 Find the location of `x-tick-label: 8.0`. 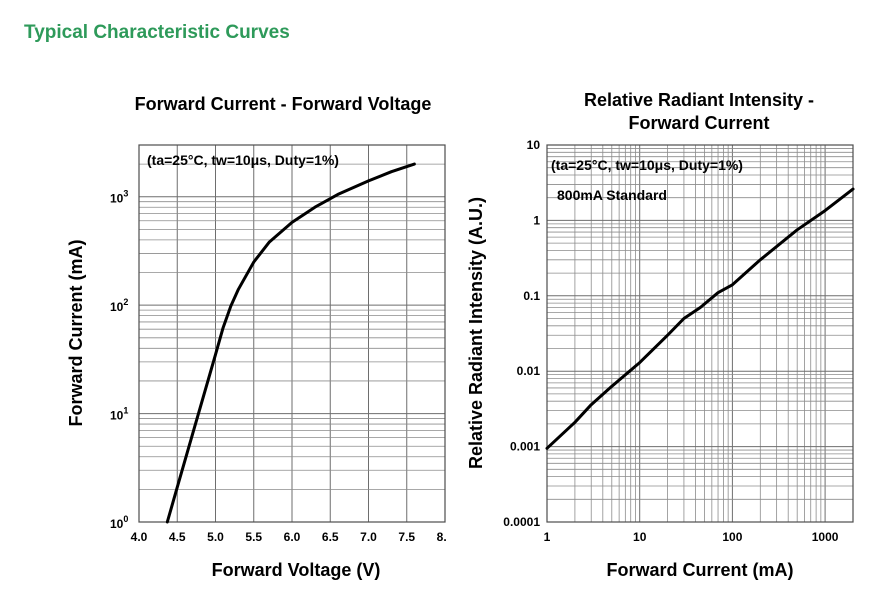

x-tick-label: 8.0 is located at coordinates (441, 537).